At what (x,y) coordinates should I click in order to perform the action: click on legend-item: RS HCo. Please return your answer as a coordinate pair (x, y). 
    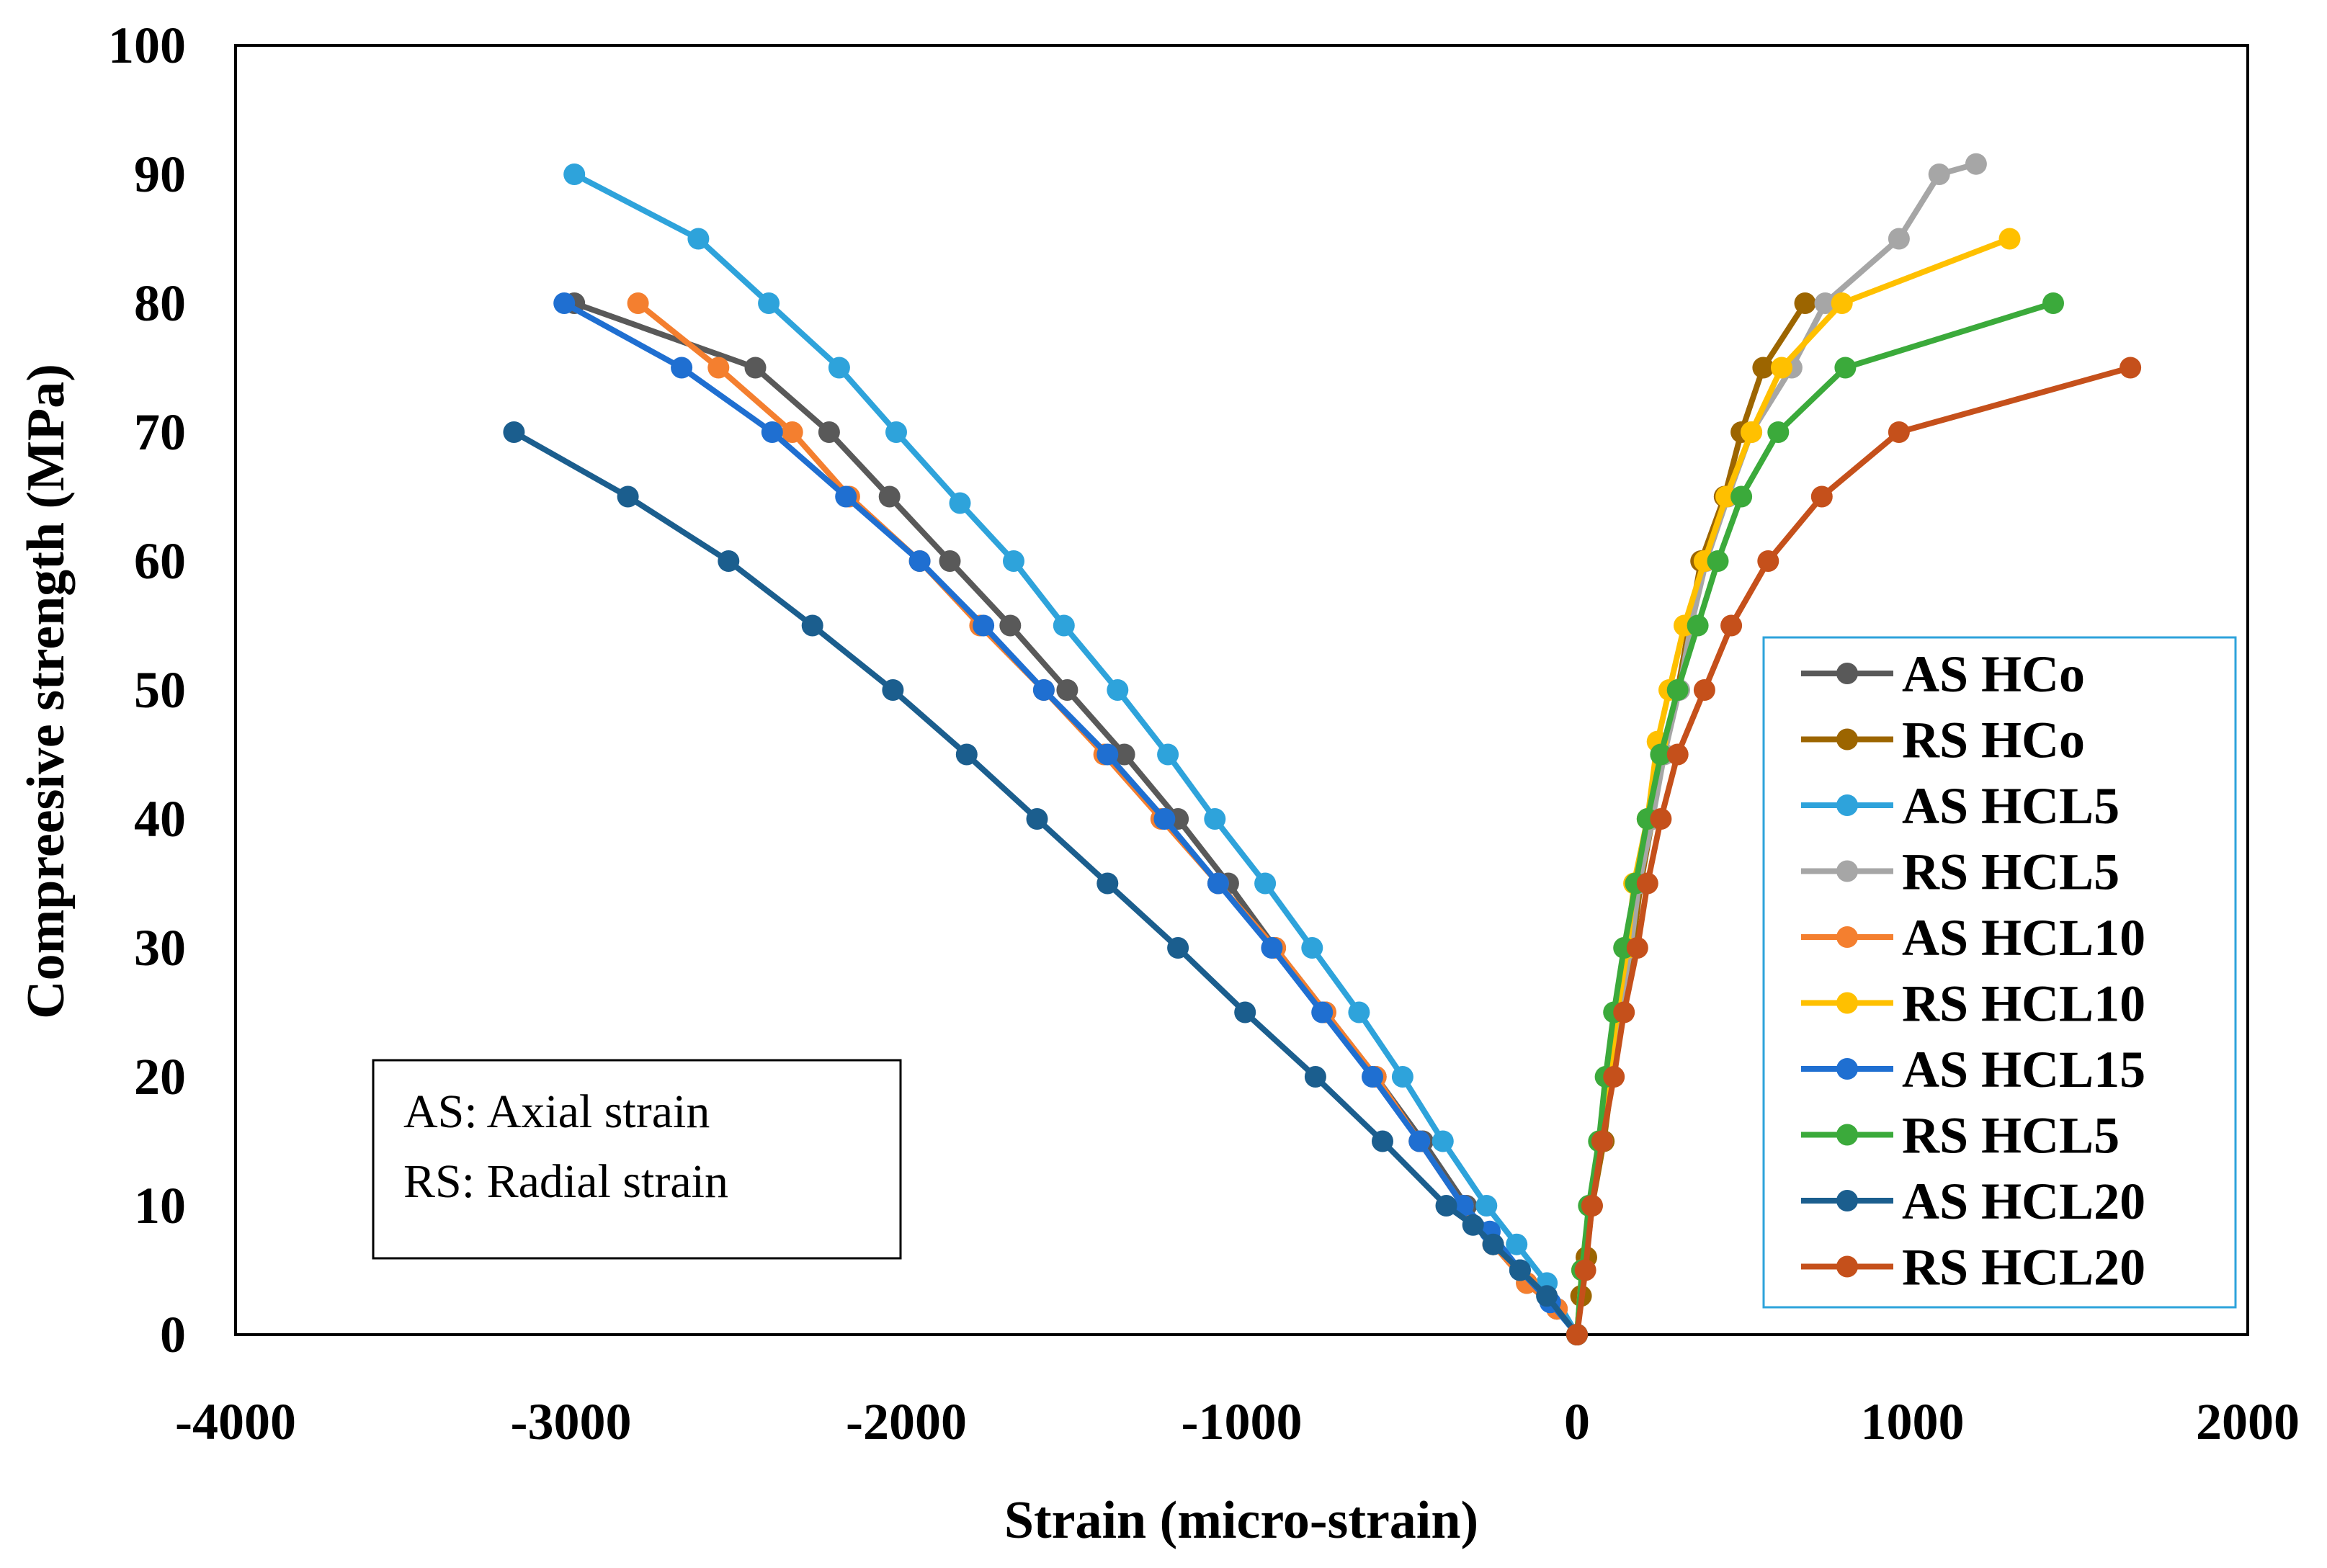
    Looking at the image, I should click on (1943, 741).